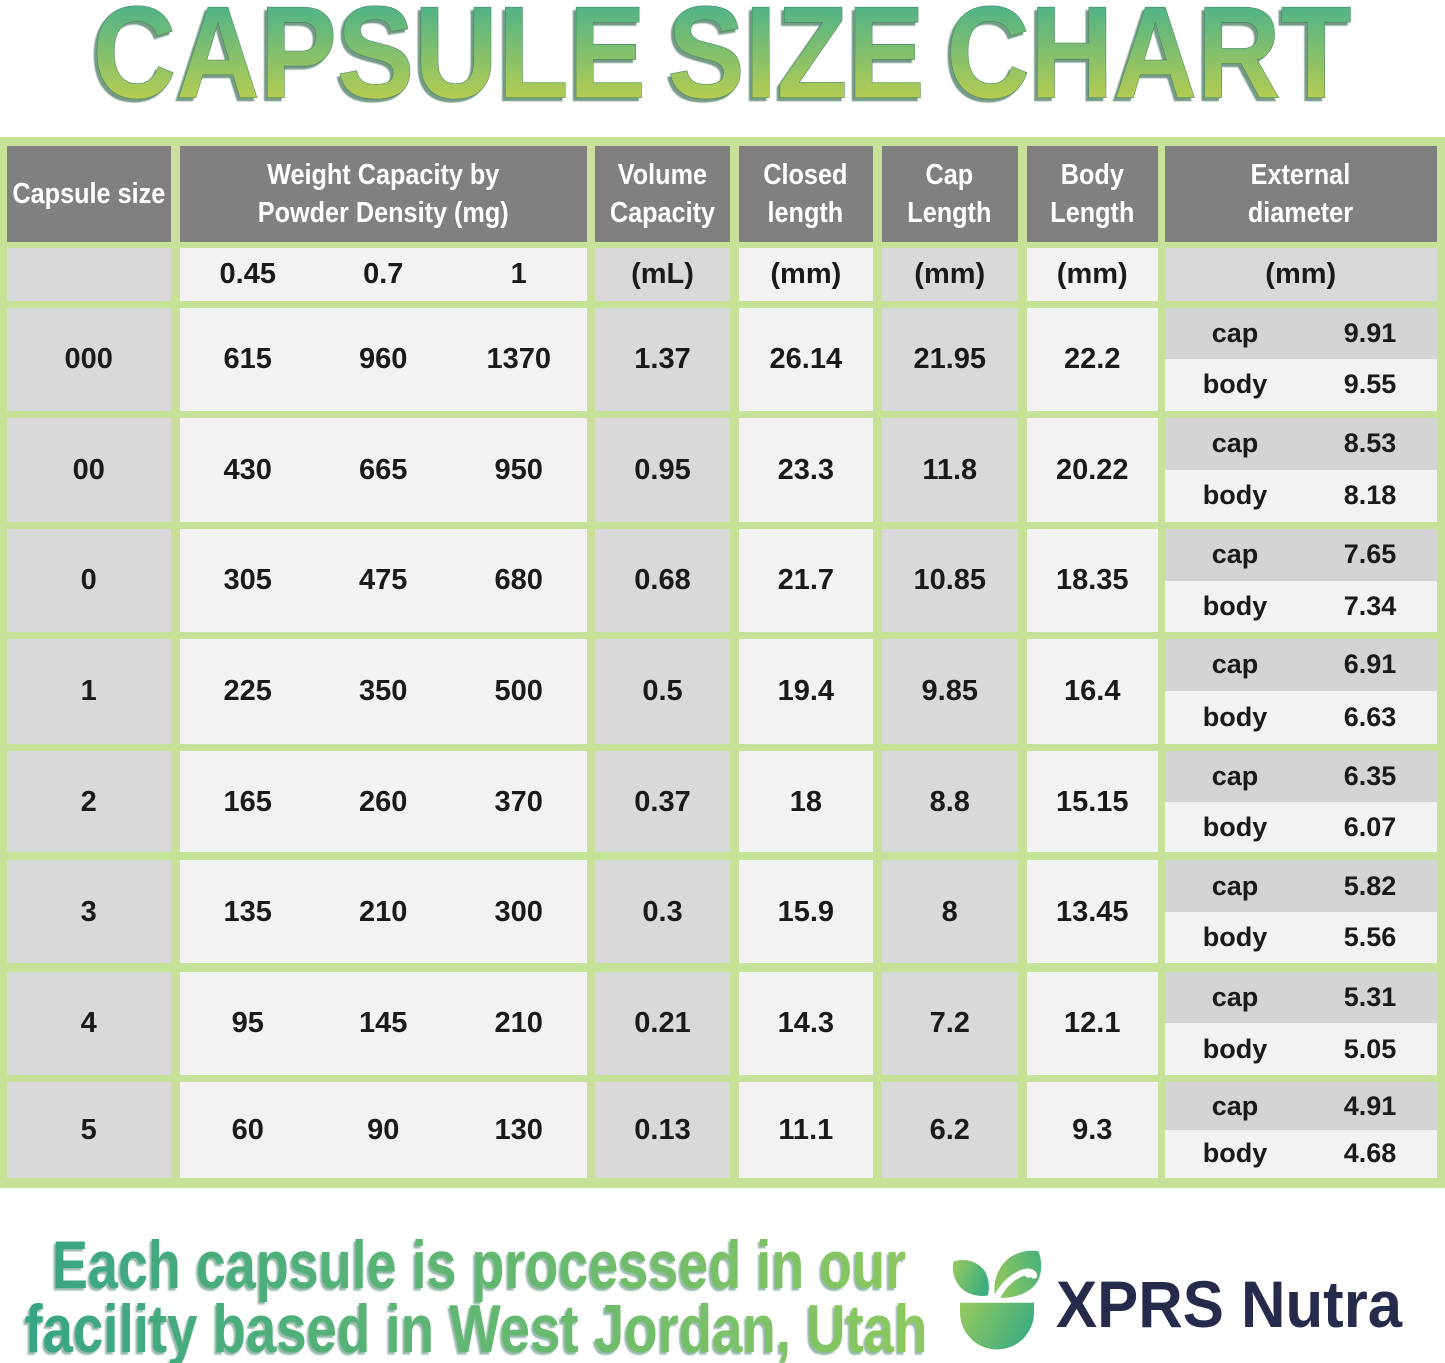 This screenshot has height=1363, width=1445. Describe the element at coordinates (479, 1265) in the screenshot. I see `svg-text:Each capsule is processed in o: Each capsule is processed in our` at that location.